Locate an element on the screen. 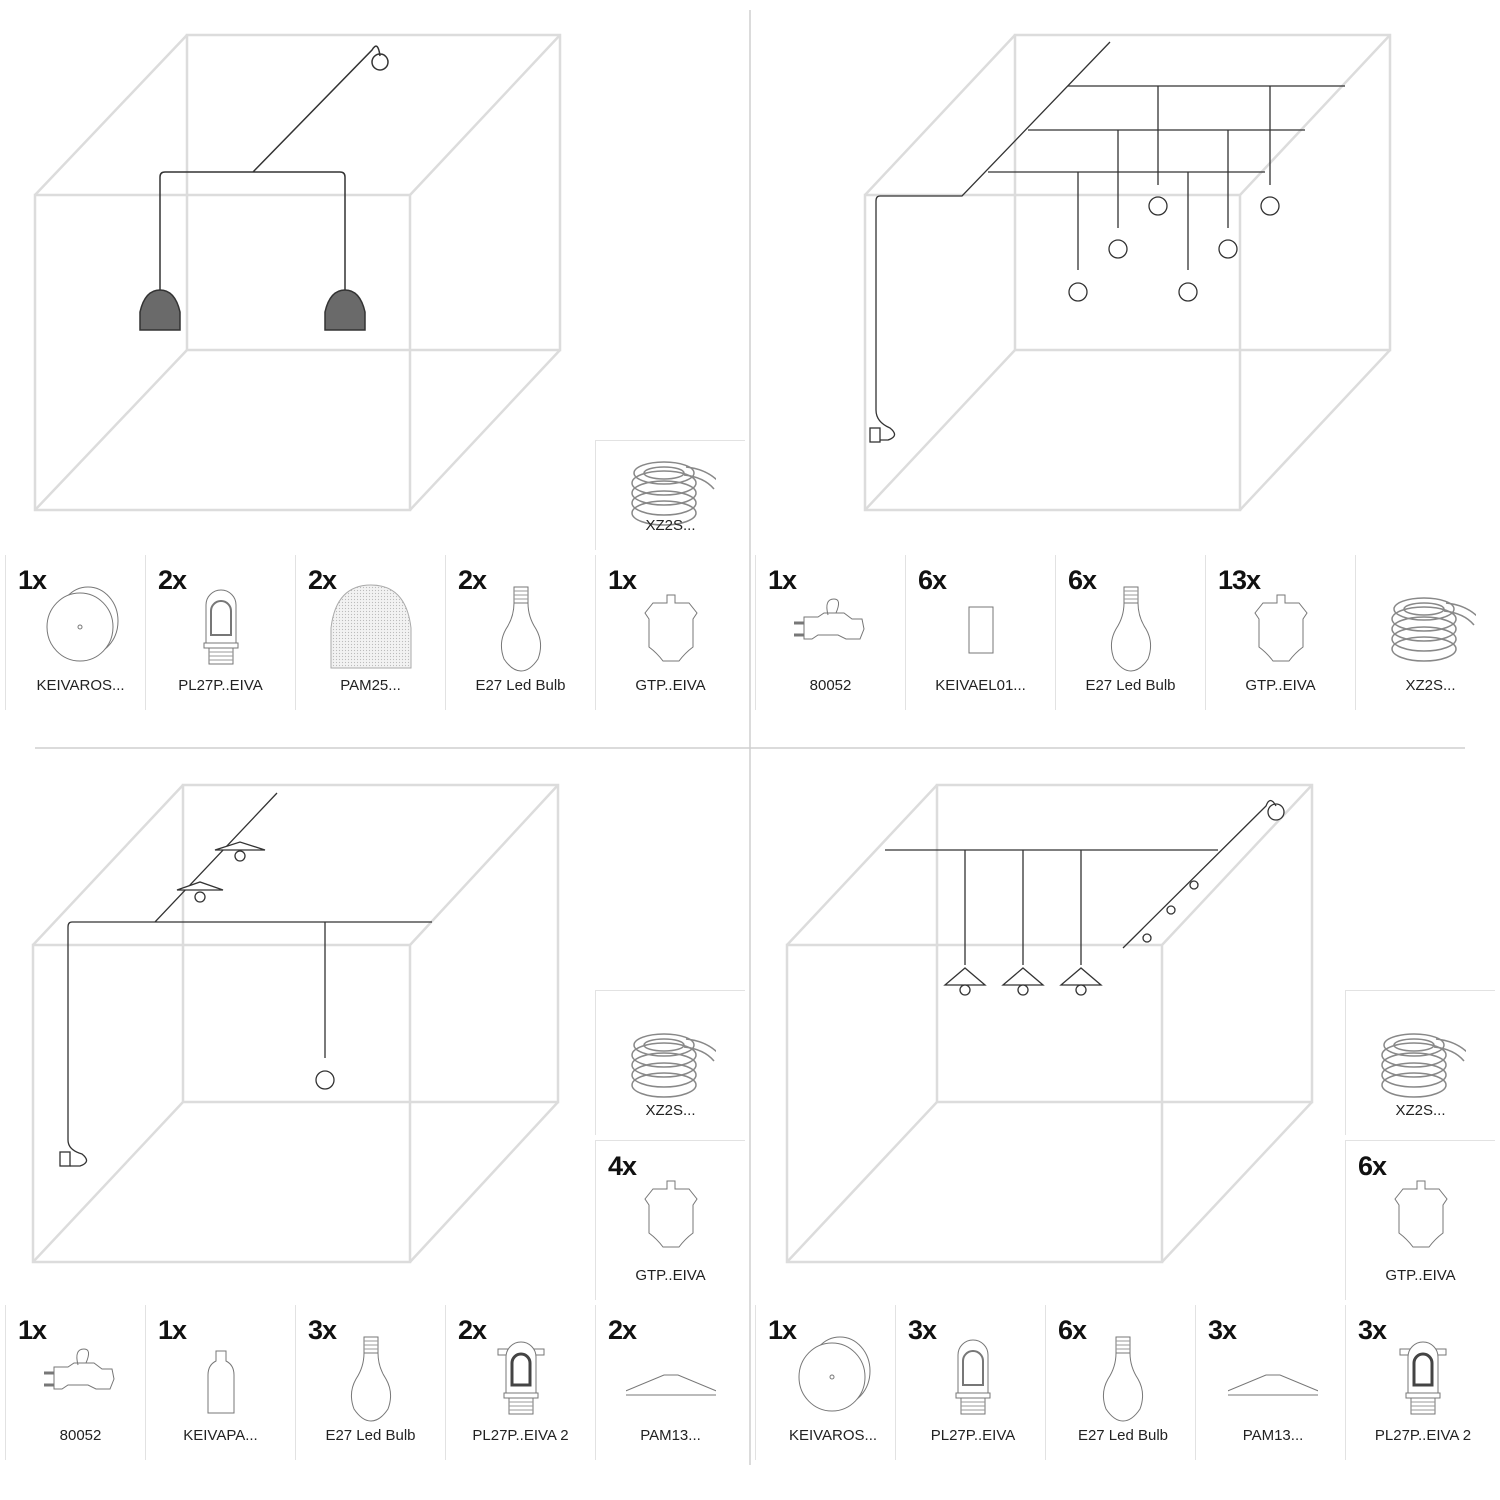 Image resolution: width=1500 pixels, height=1500 pixels. part-card: 6x GTP..EIVA is located at coordinates (1420, 1220).